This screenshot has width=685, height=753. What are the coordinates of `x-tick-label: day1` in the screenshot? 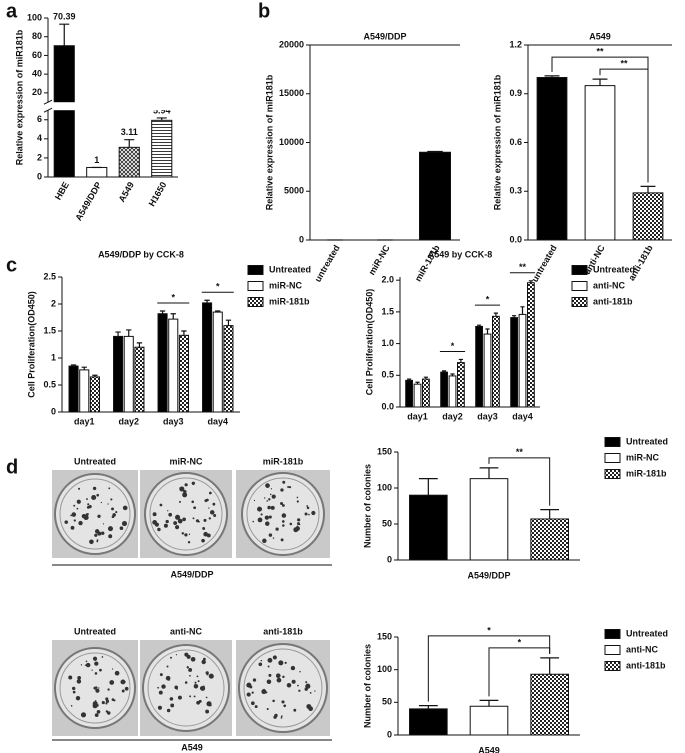 It's located at (84, 421).